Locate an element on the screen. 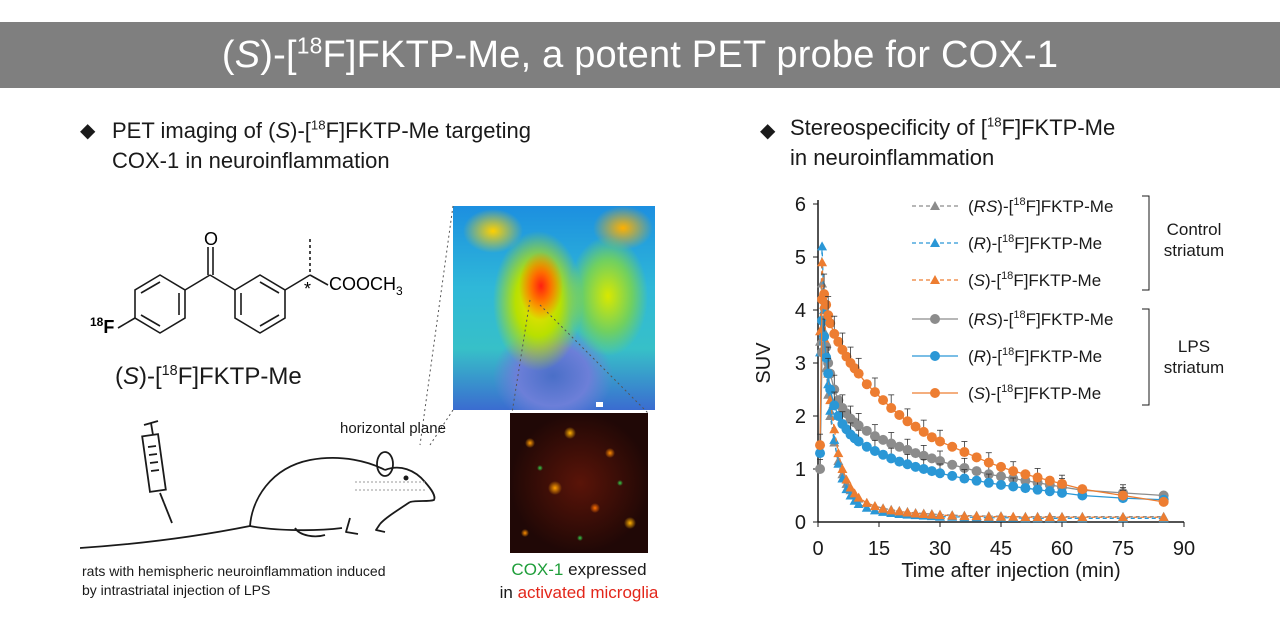  series-line is located at coordinates (991, 390).